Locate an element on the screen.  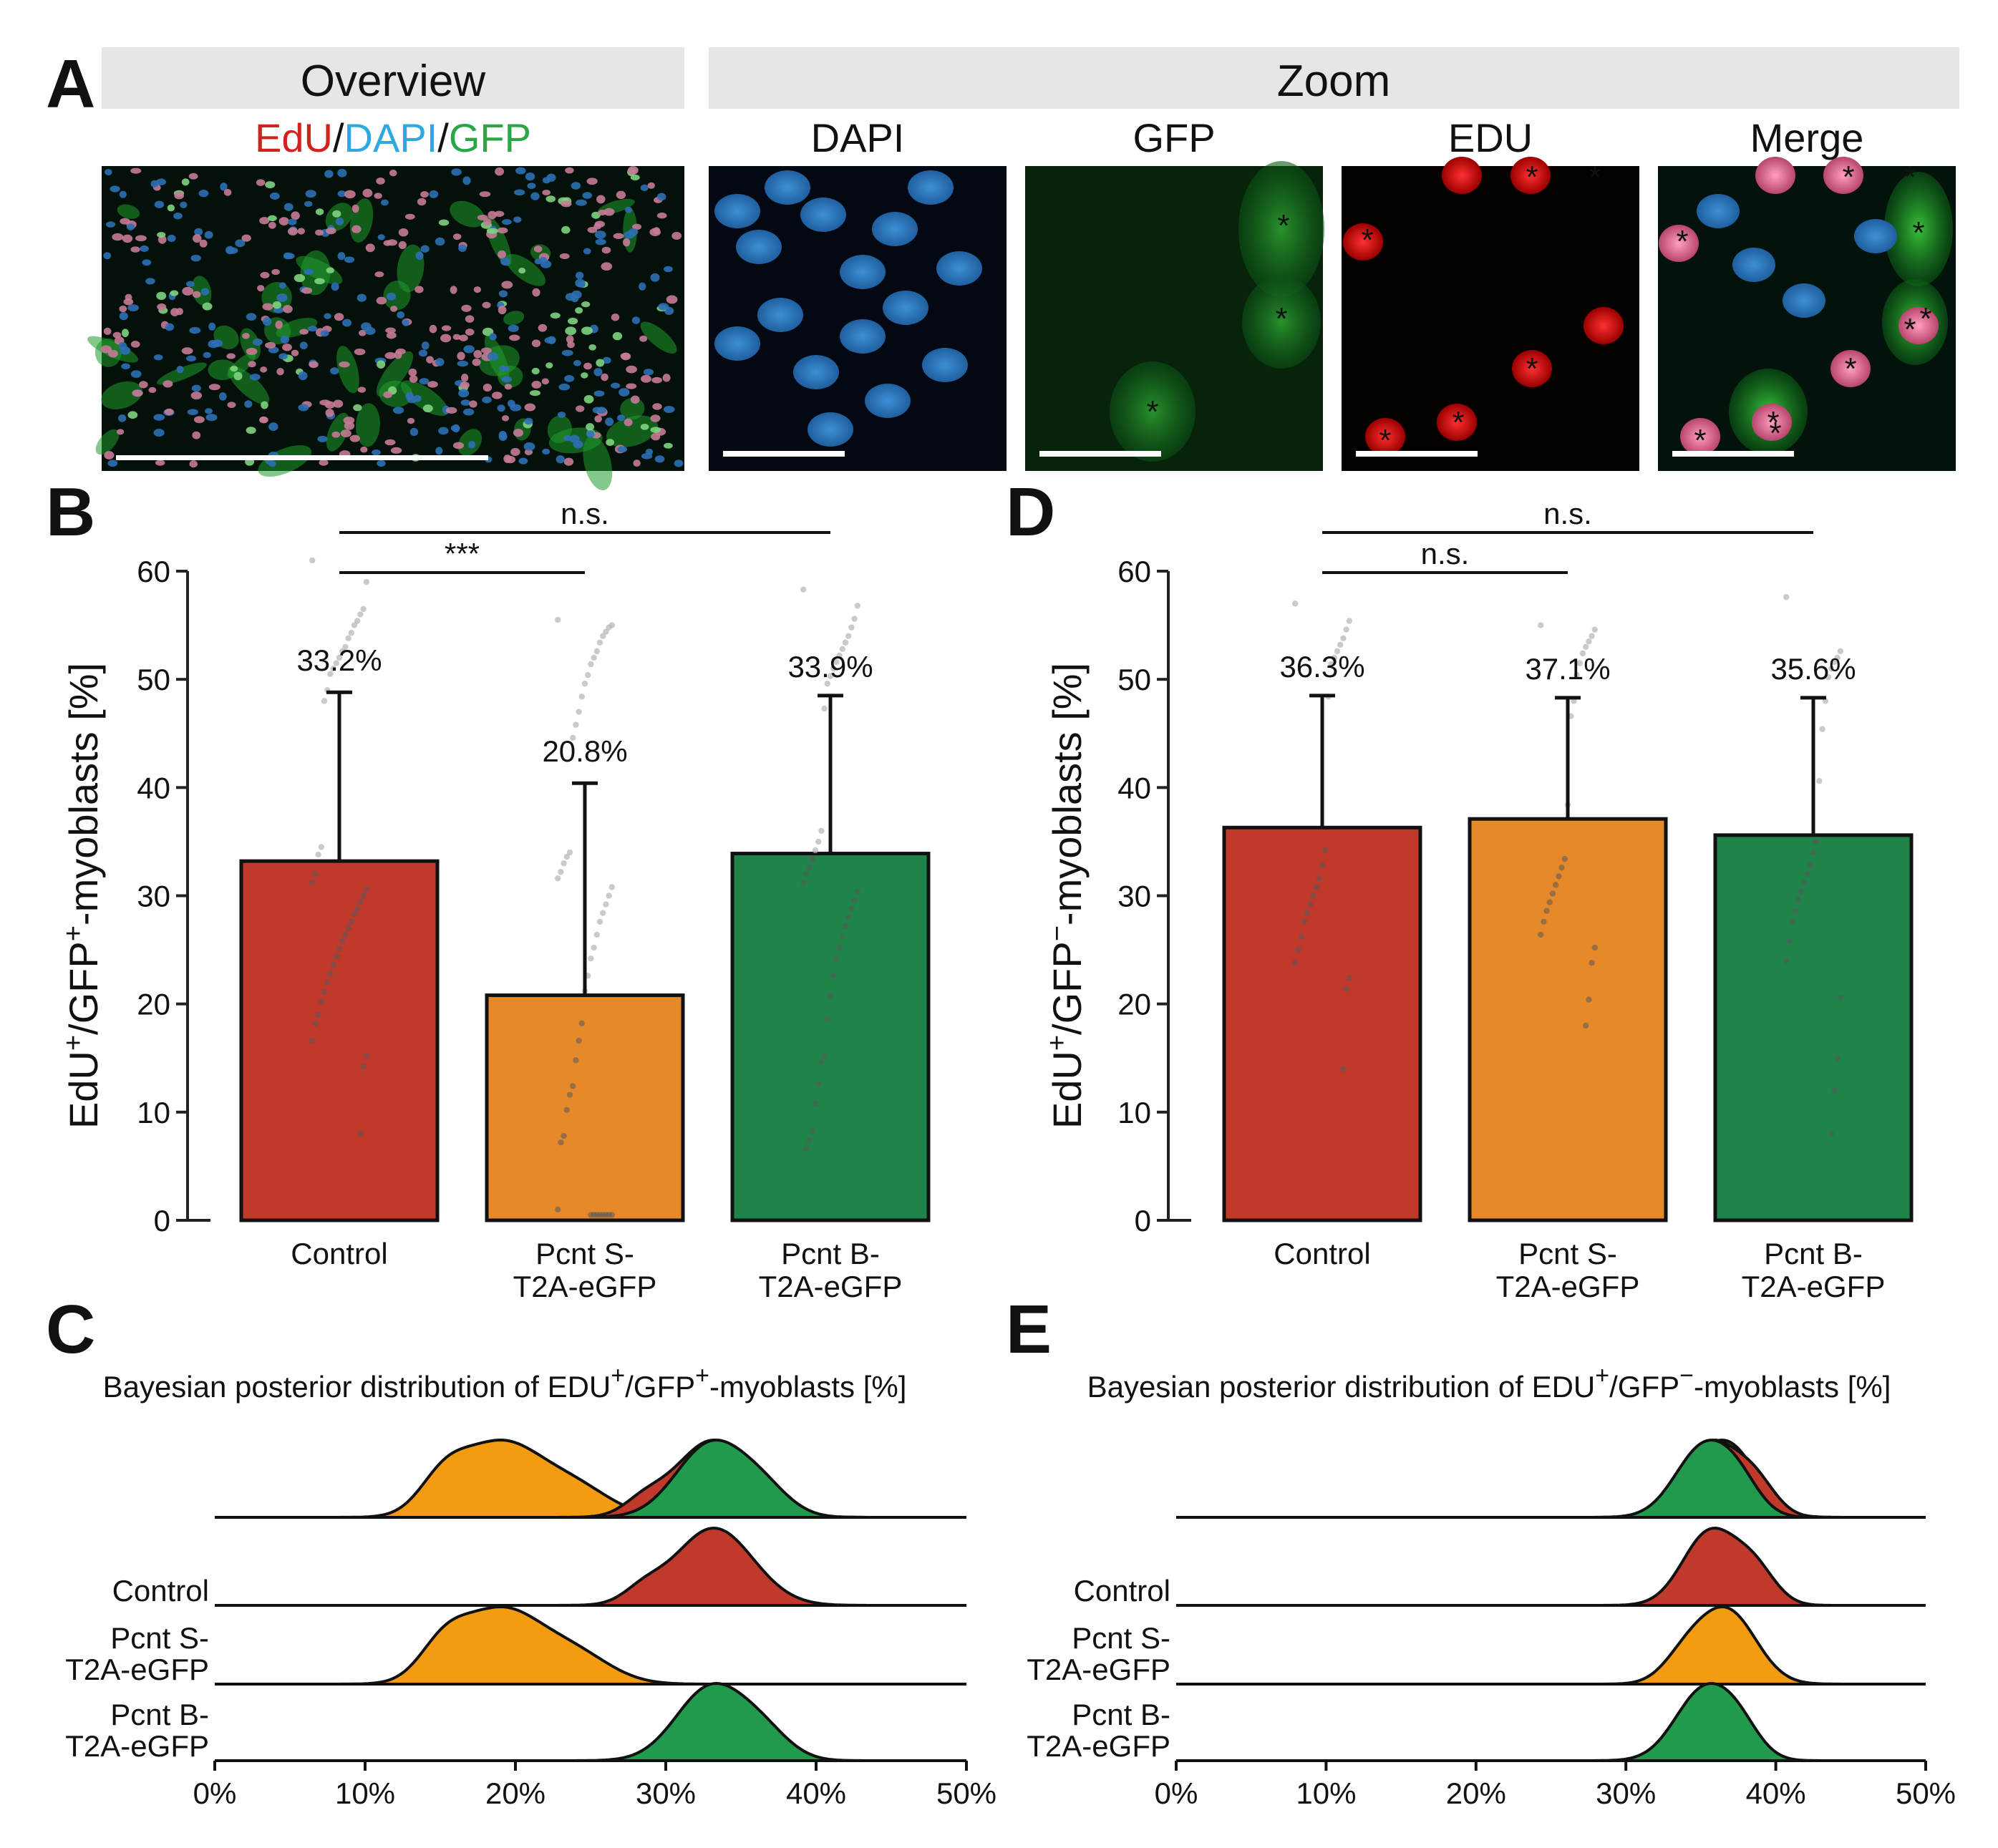
zoom-header-bg is located at coordinates (1334, 78).